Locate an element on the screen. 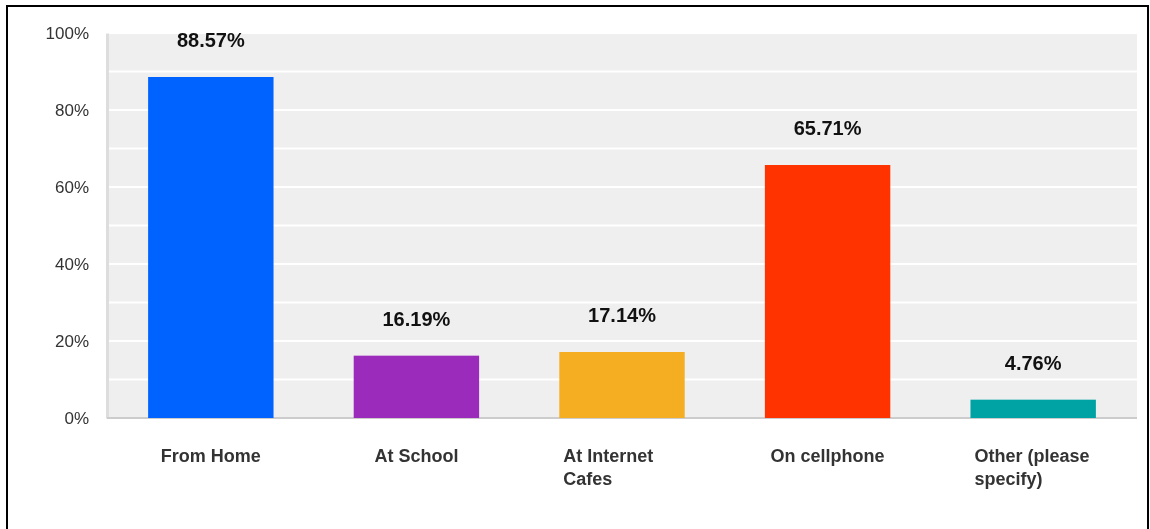 The image size is (1150, 529). x-tick-label: From Home is located at coordinates (210, 456).